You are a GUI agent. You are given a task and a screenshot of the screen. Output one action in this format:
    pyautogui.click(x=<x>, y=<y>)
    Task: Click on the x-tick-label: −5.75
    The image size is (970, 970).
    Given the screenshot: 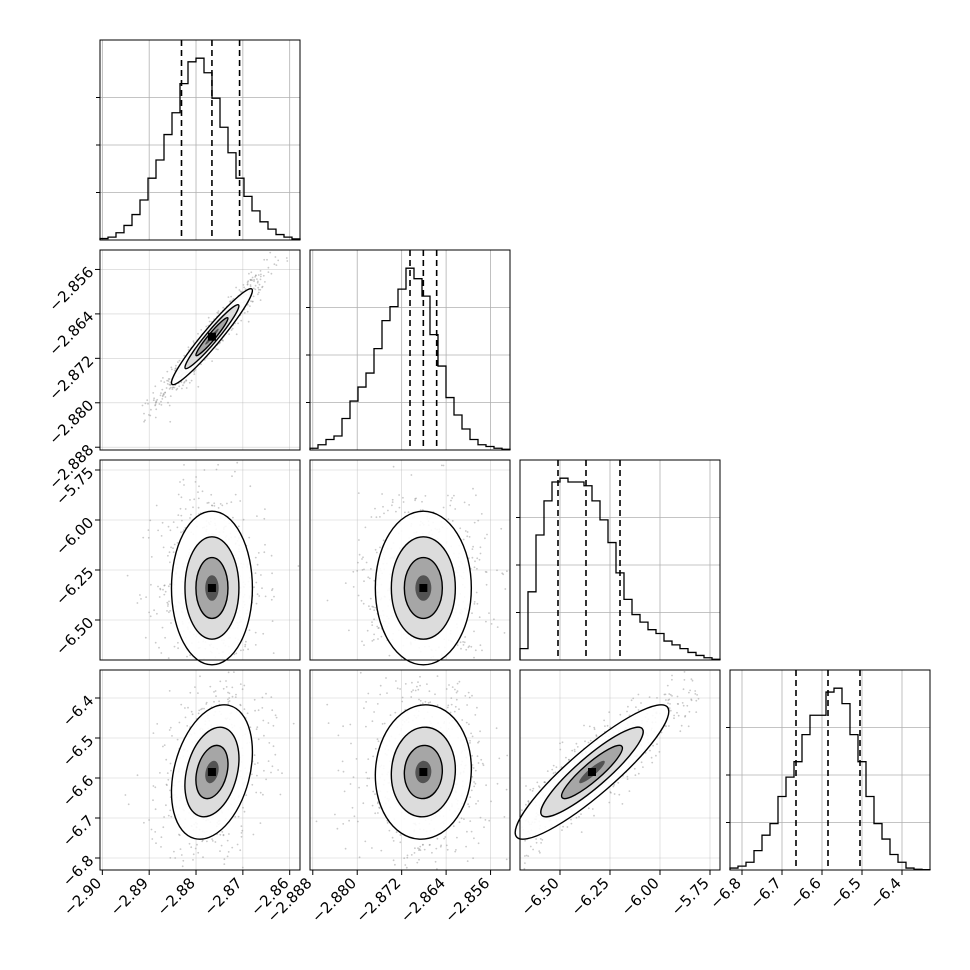 What is the action you would take?
    pyautogui.click(x=690, y=896)
    